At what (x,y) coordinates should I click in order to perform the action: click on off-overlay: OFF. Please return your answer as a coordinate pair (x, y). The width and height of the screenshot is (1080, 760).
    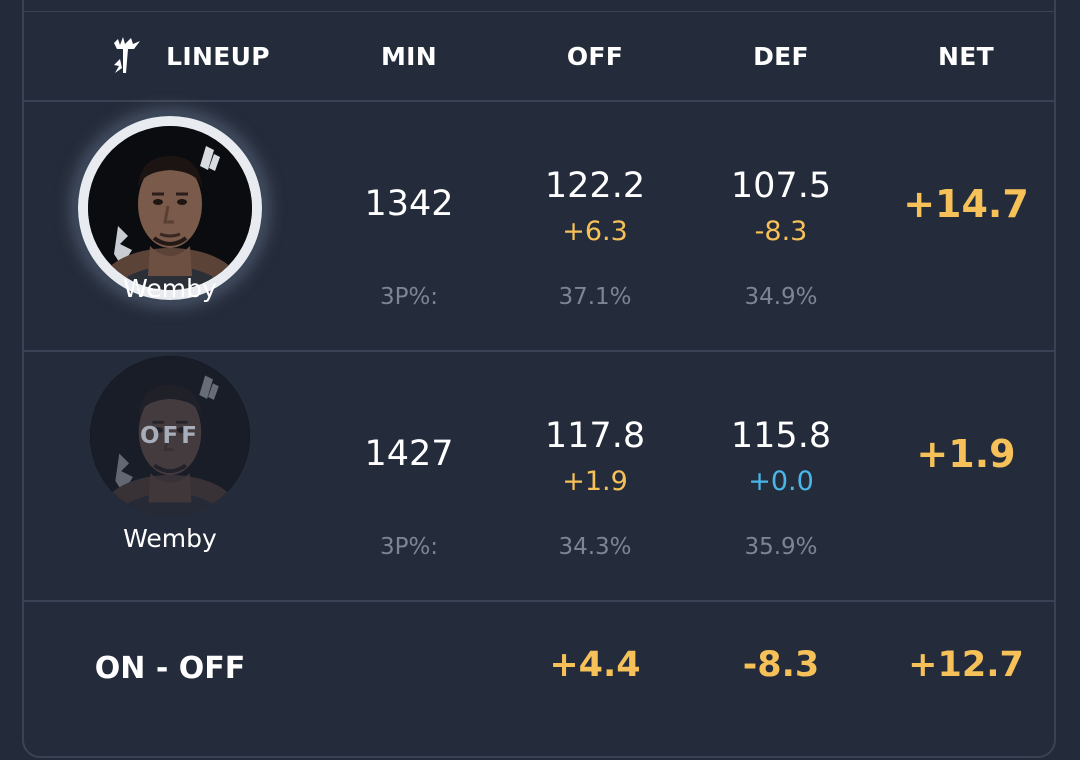
    Looking at the image, I should click on (170, 436).